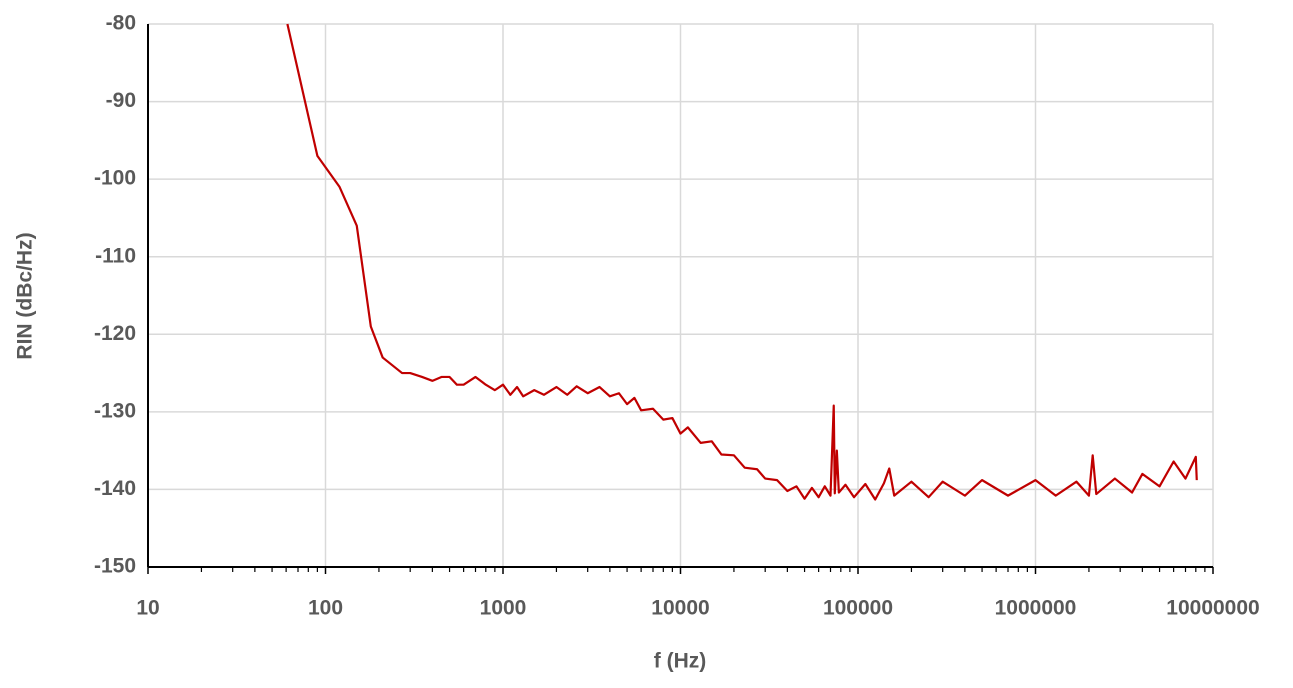 This screenshot has width=1293, height=688. I want to click on x-axis-title: f (Hz), so click(680, 661).